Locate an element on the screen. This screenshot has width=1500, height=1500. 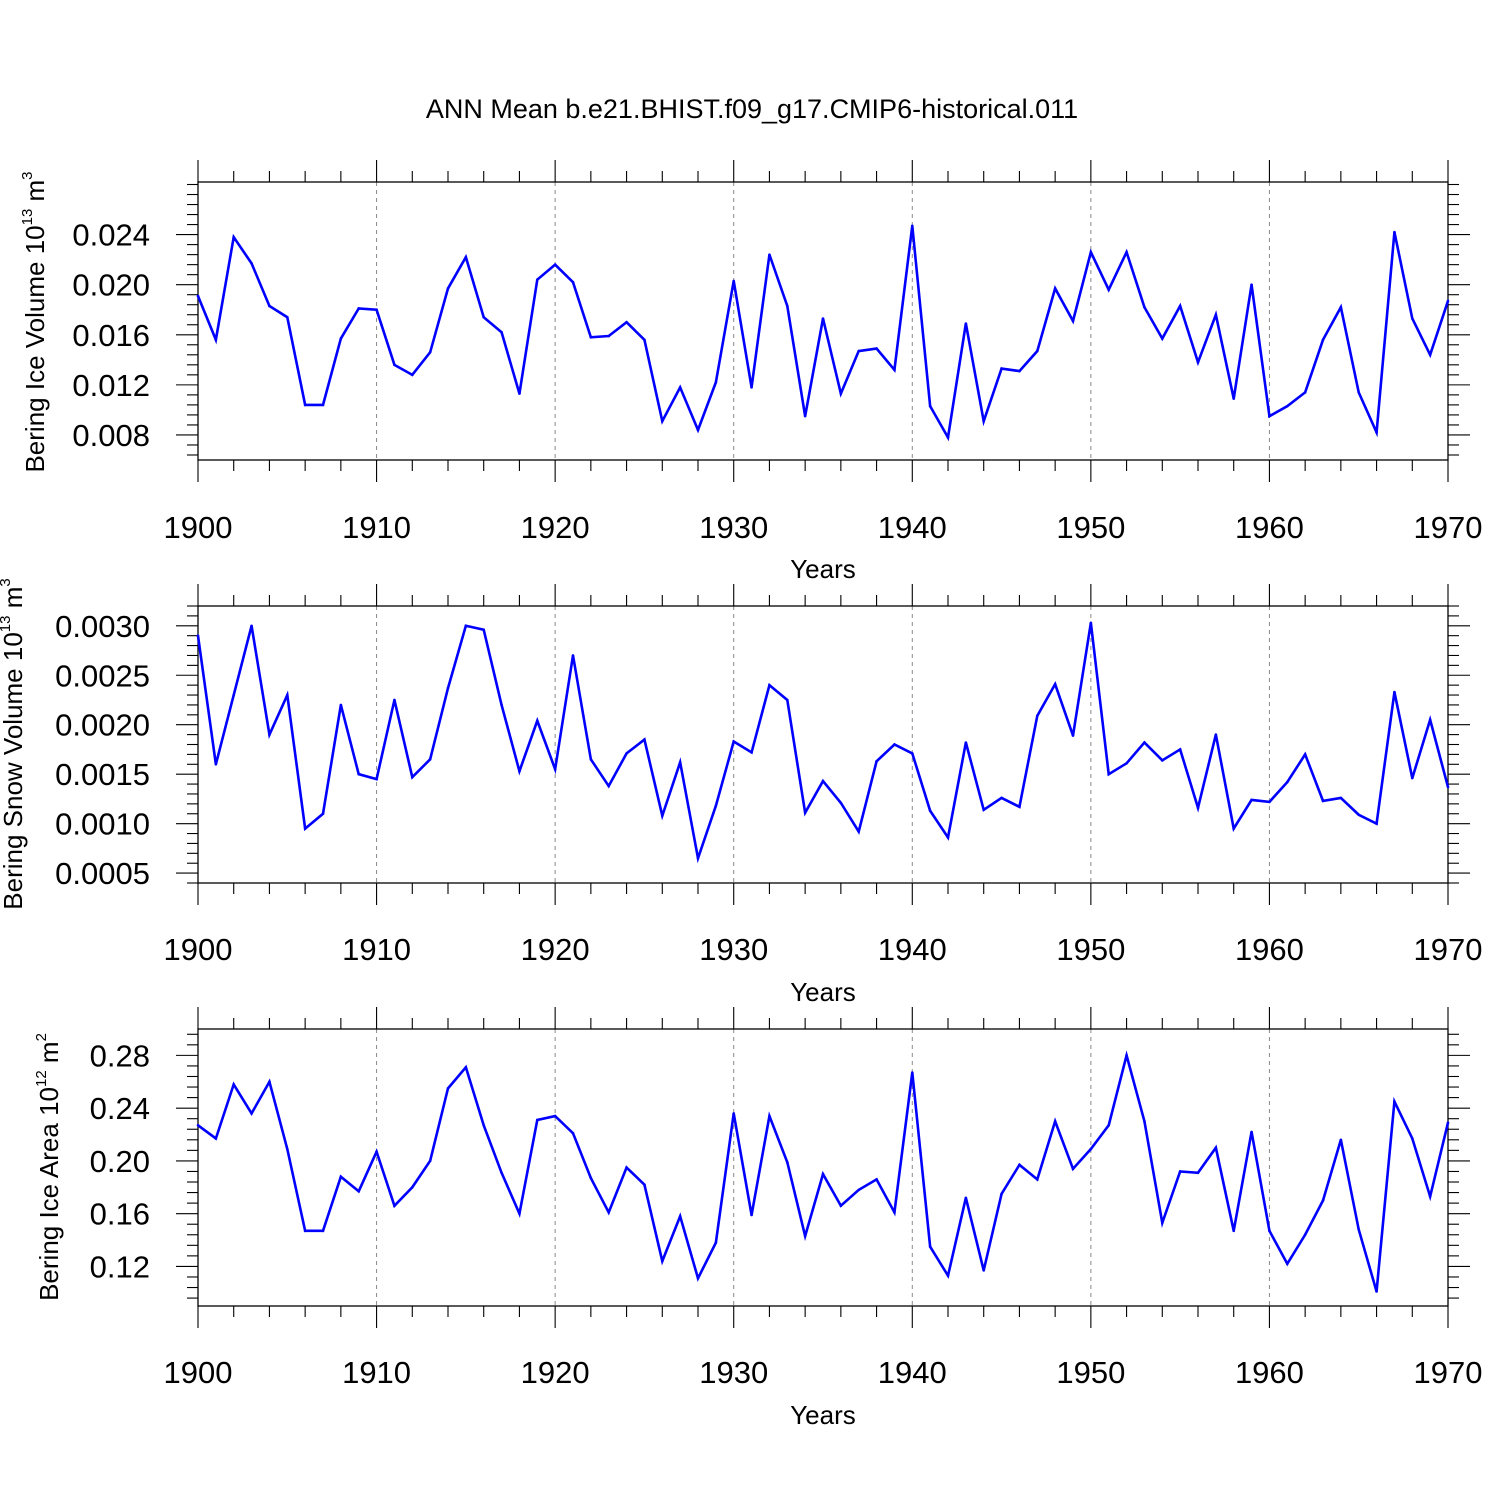
x-tick-label: 1900 is located at coordinates (198, 1372).